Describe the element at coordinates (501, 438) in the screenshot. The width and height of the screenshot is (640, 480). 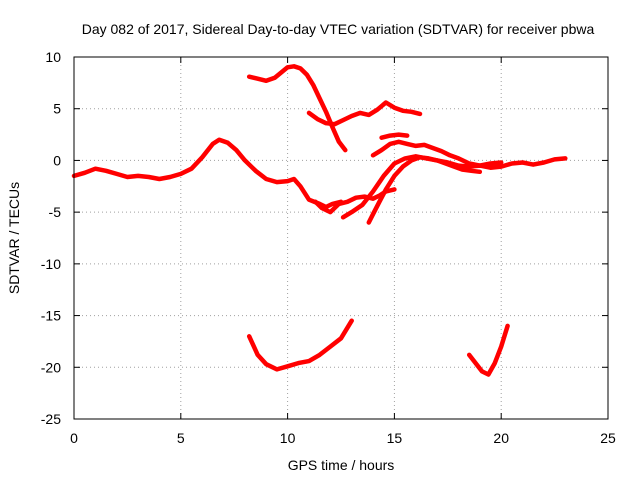
I see `x-tick-label: 20` at that location.